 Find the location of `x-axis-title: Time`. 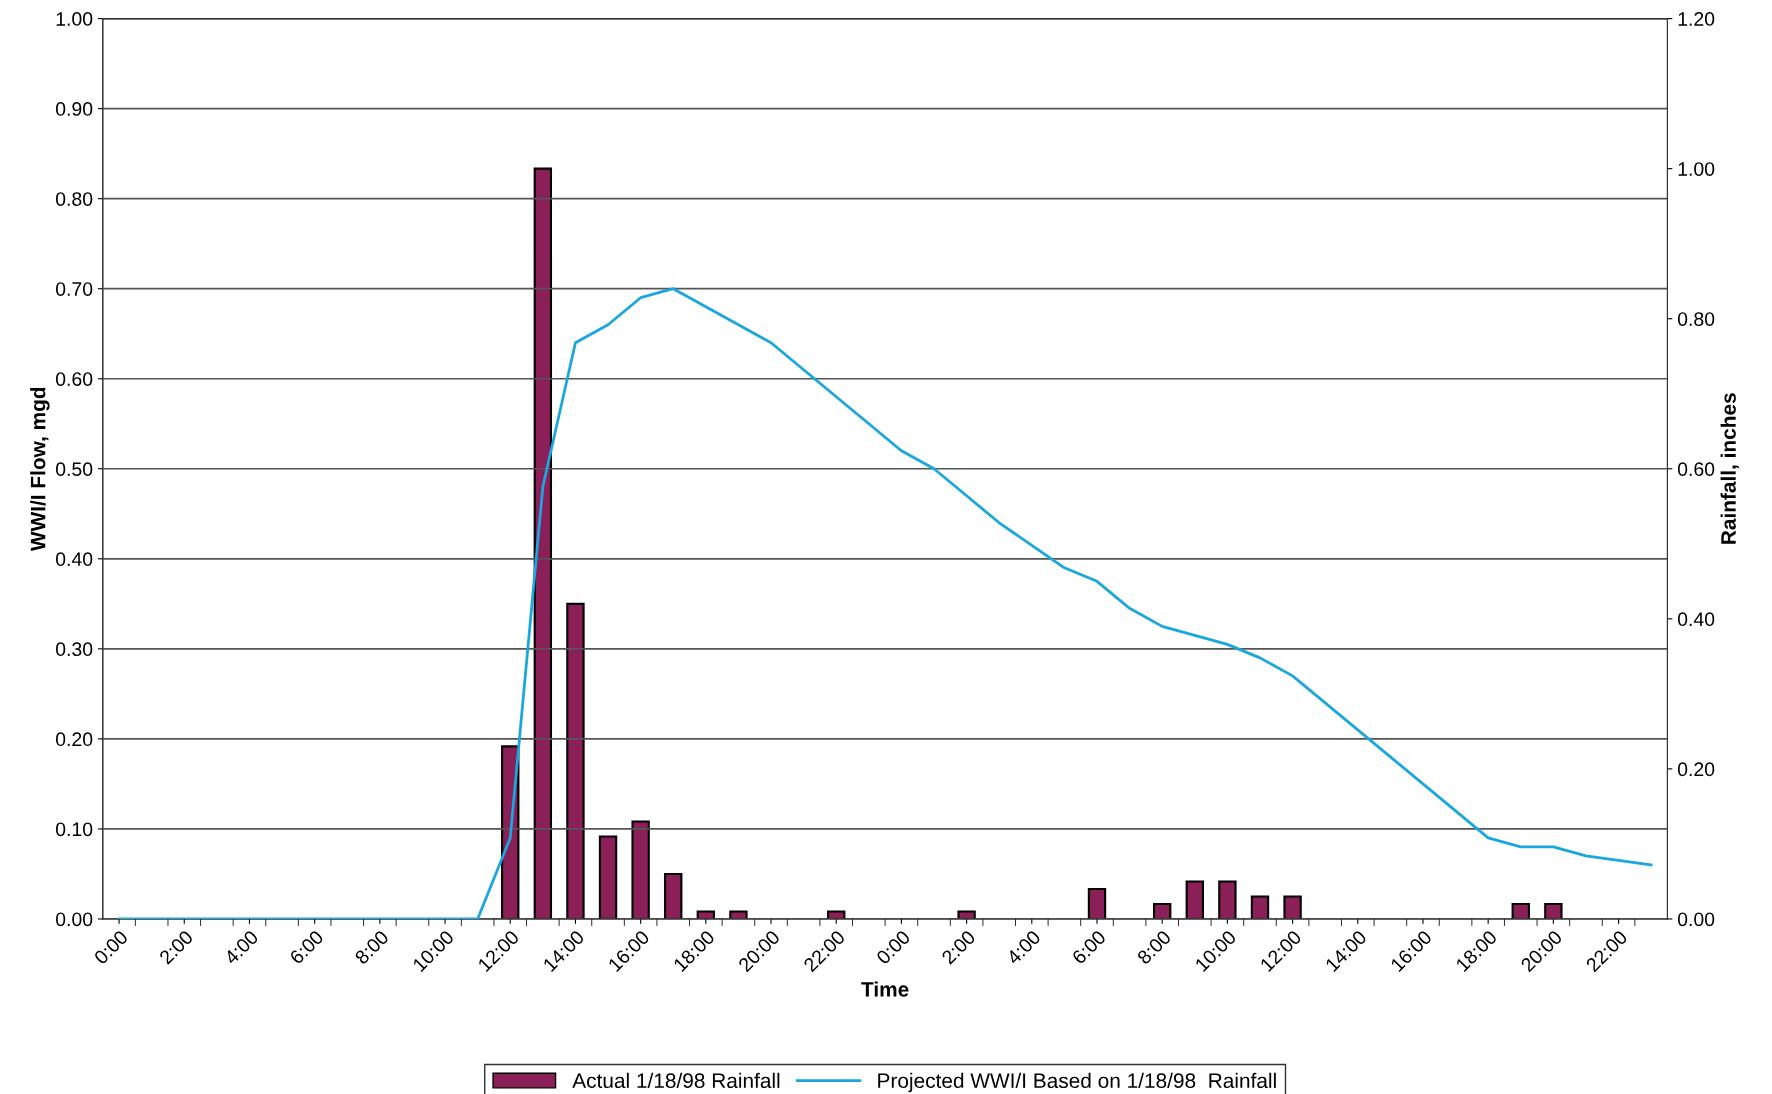

x-axis-title: Time is located at coordinates (885, 989).